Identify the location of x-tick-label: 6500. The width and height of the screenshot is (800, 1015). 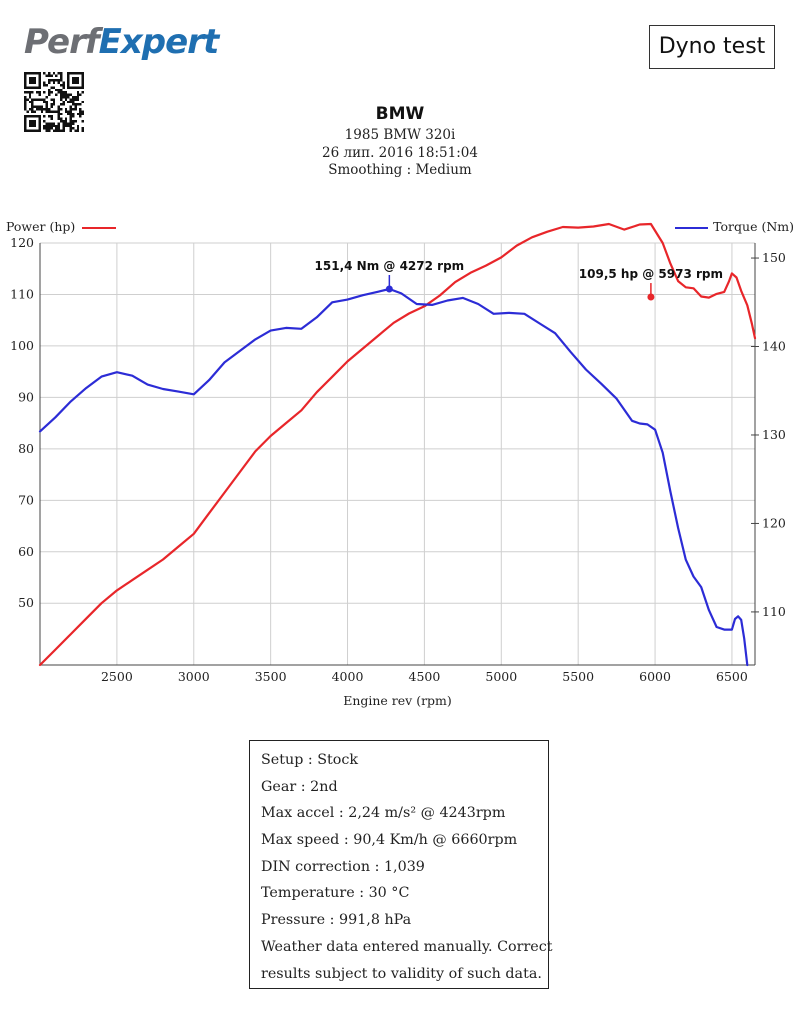
(732, 676).